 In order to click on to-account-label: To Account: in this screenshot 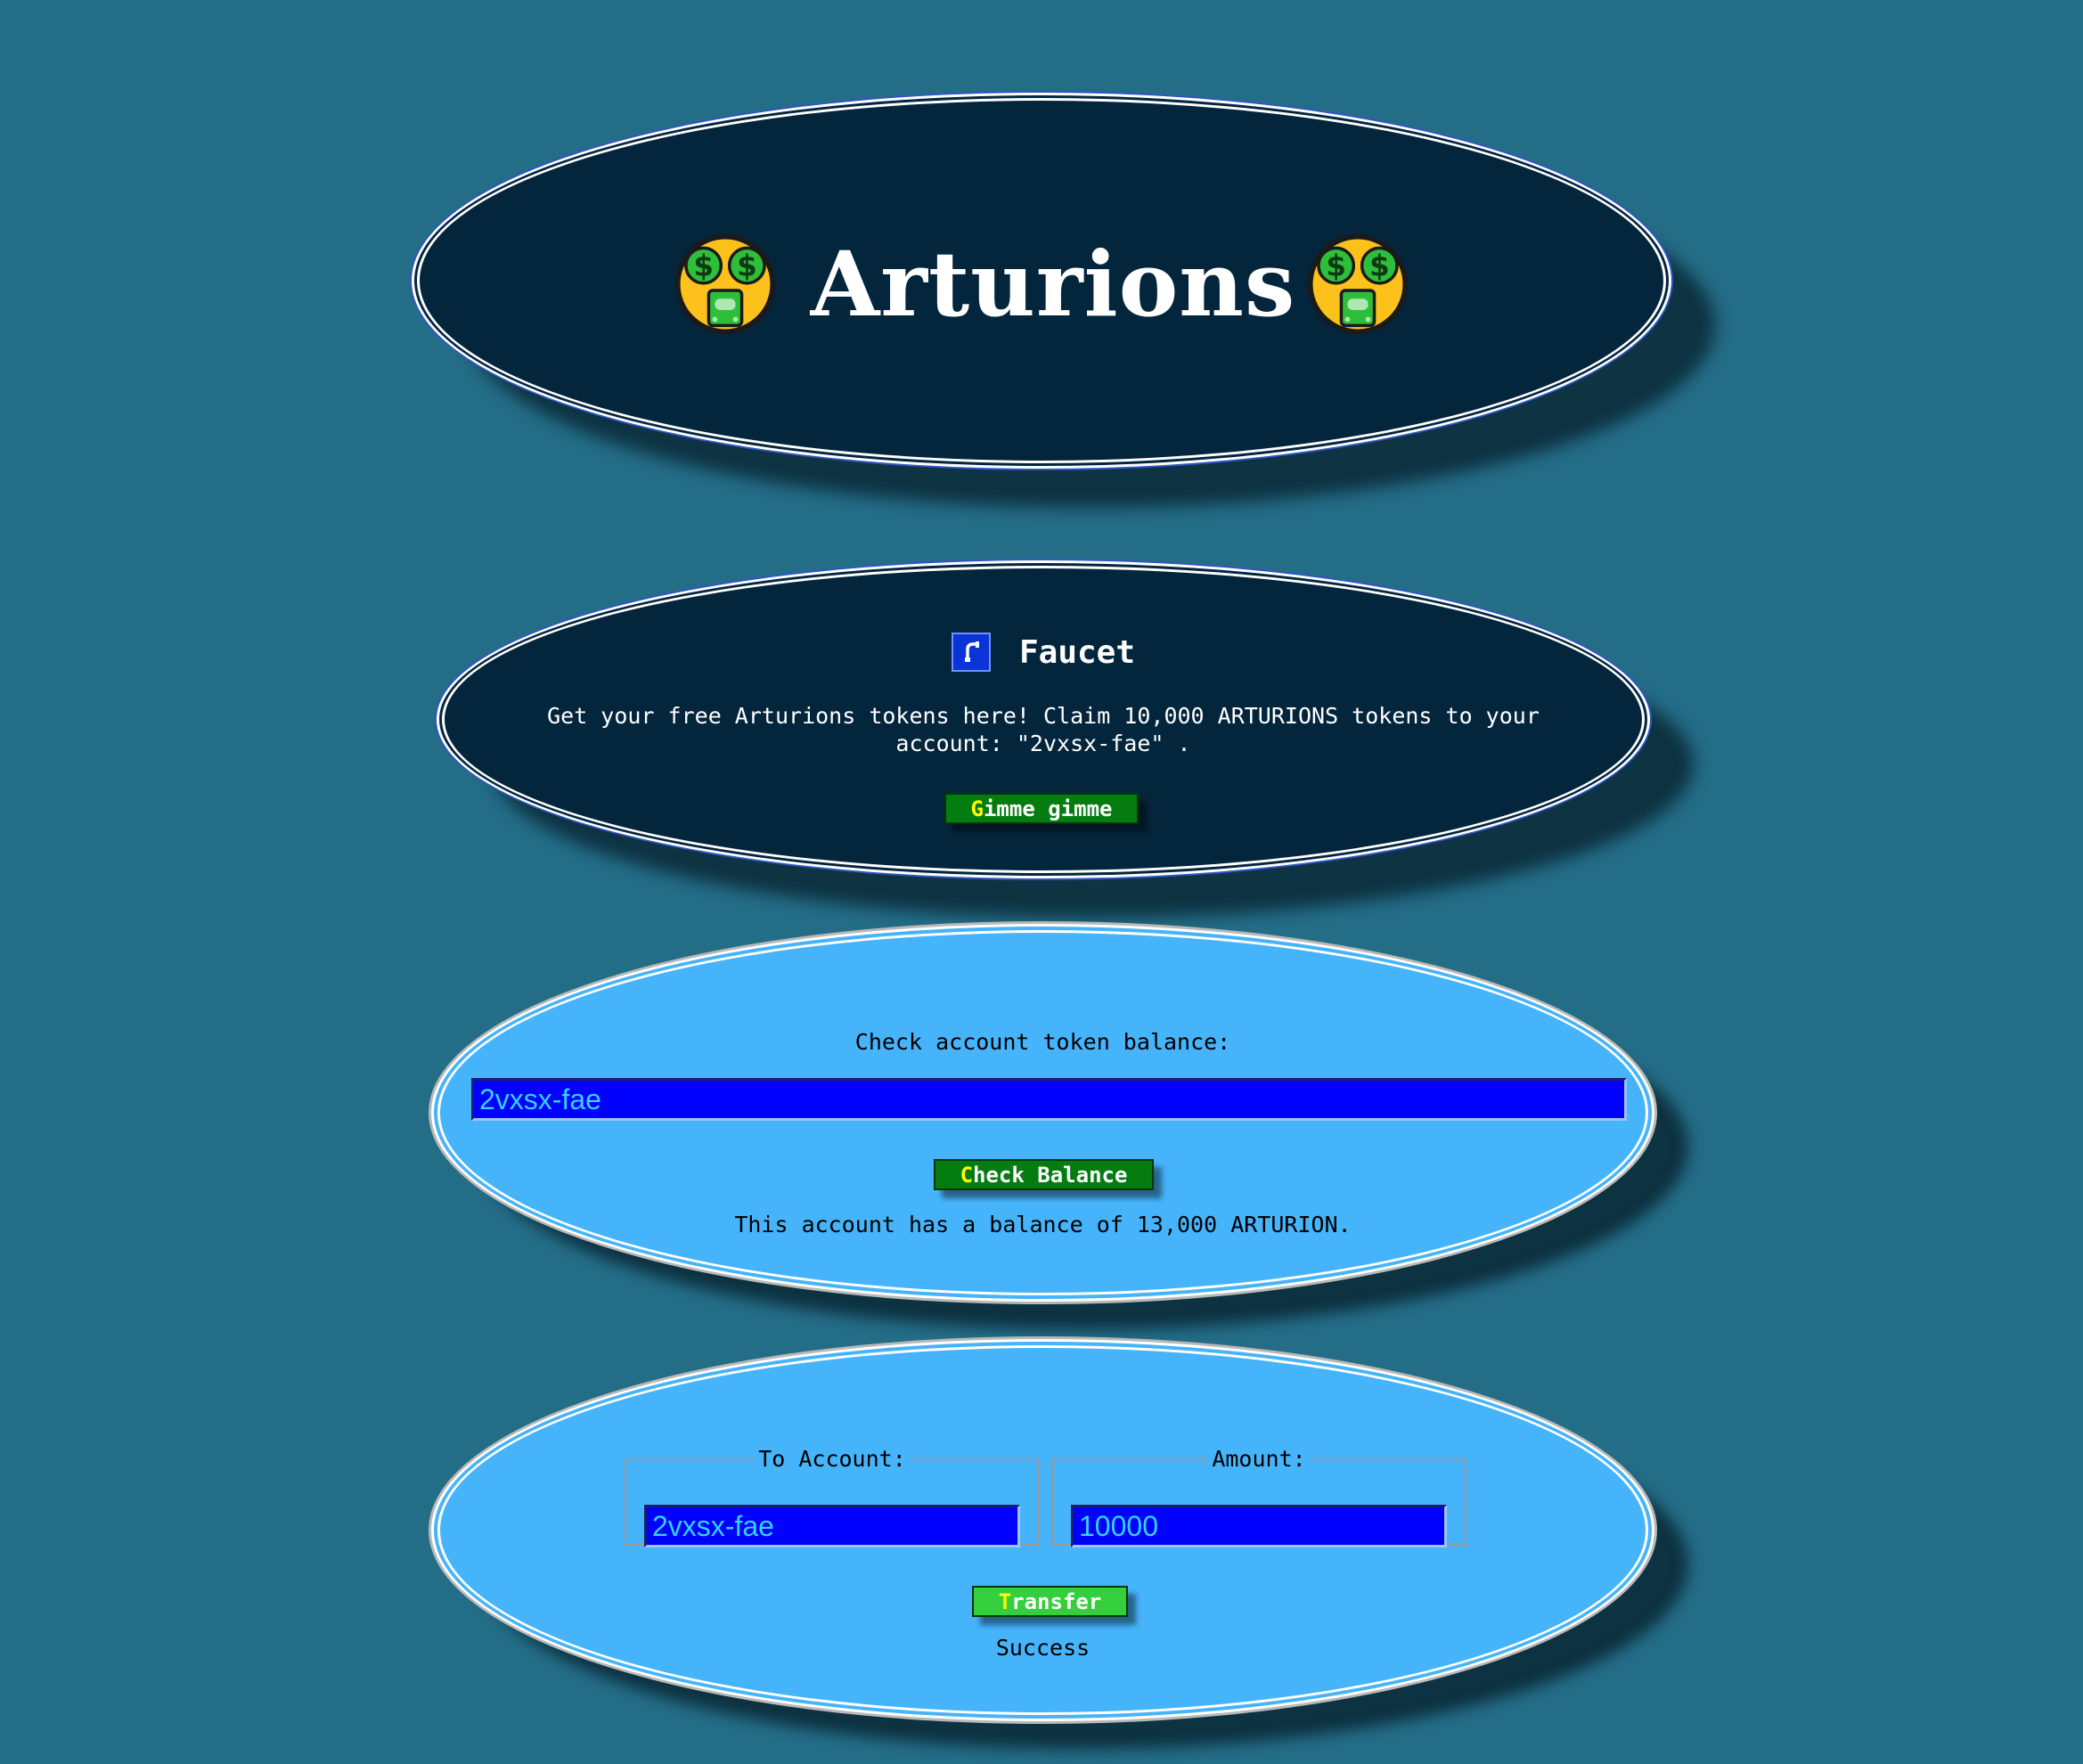, I will do `click(832, 1459)`.